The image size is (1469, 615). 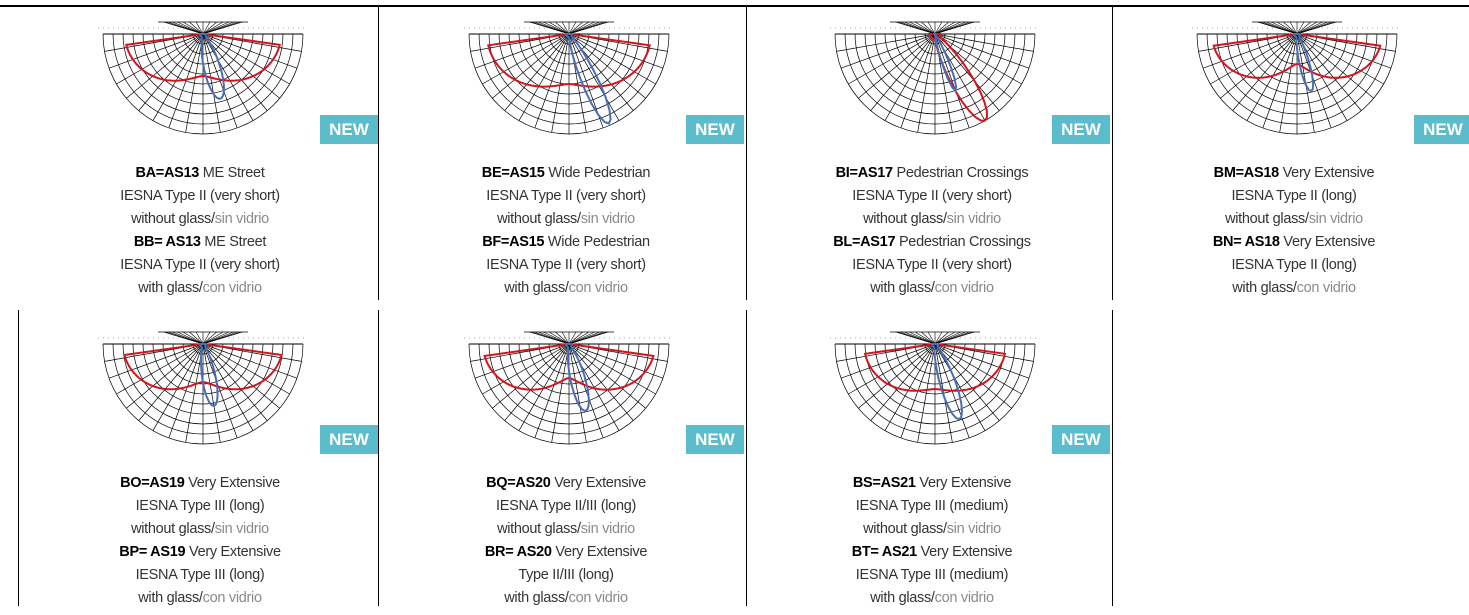 What do you see at coordinates (964, 242) in the screenshot?
I see `product-name: Pedestrian Crossings` at bounding box center [964, 242].